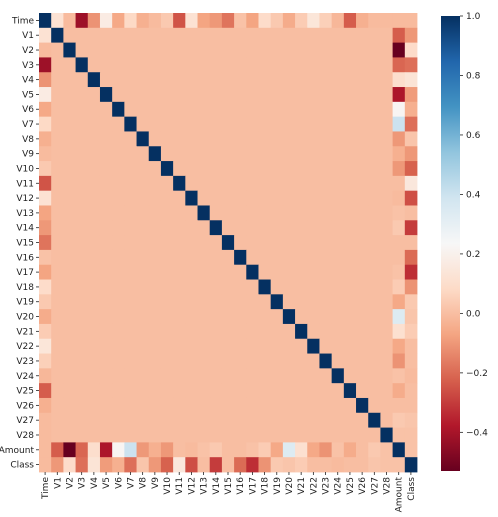  Describe the element at coordinates (118, 139) in the screenshot. I see `heatmap-cell-V8-V6` at that location.